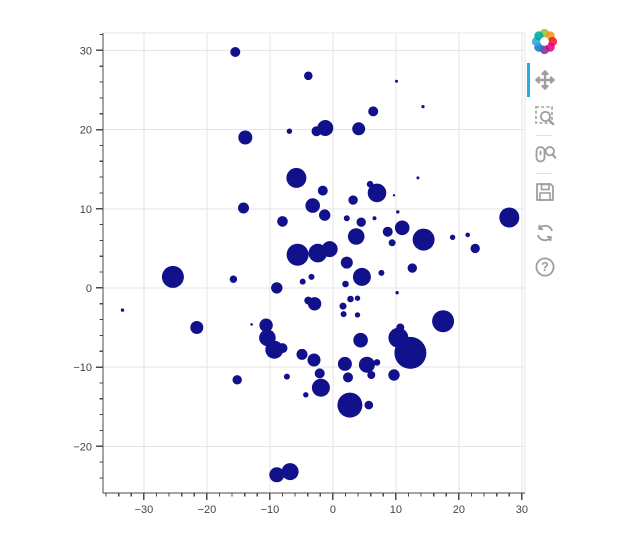 The width and height of the screenshot is (619, 543). I want to click on bokeh-logo, so click(544, 41).